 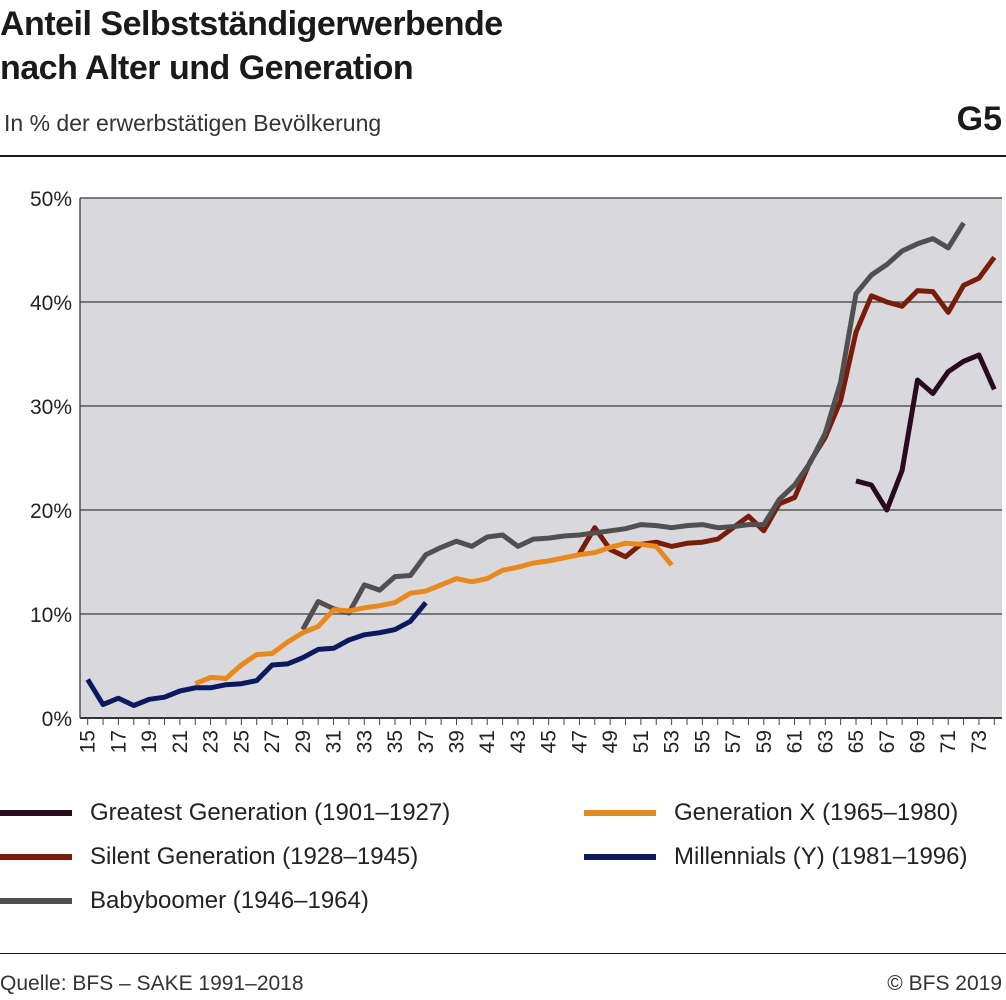 I want to click on x-tick-label: 49, so click(x=610, y=741).